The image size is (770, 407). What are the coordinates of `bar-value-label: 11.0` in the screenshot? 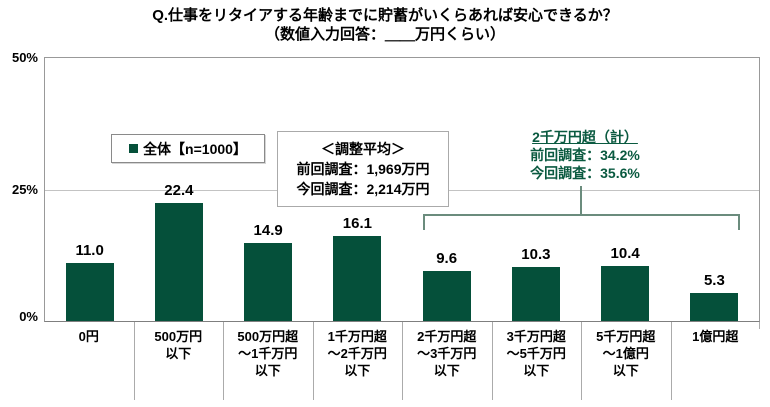 It's located at (89, 251).